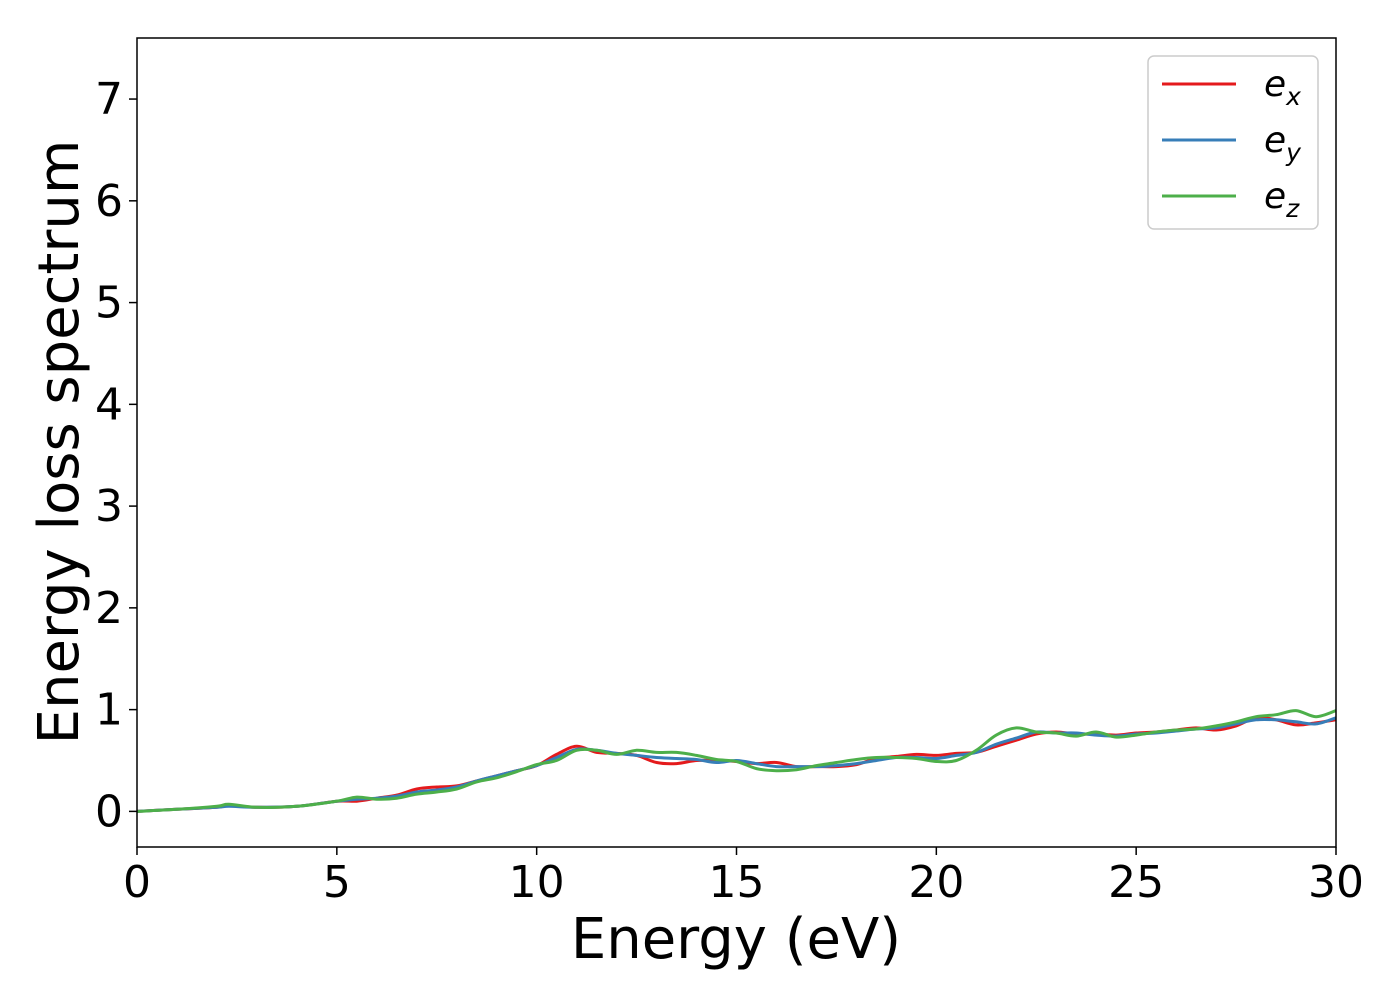 Image resolution: width=1400 pixels, height=1000 pixels. I want to click on y-tick-label: 7, so click(109, 99).